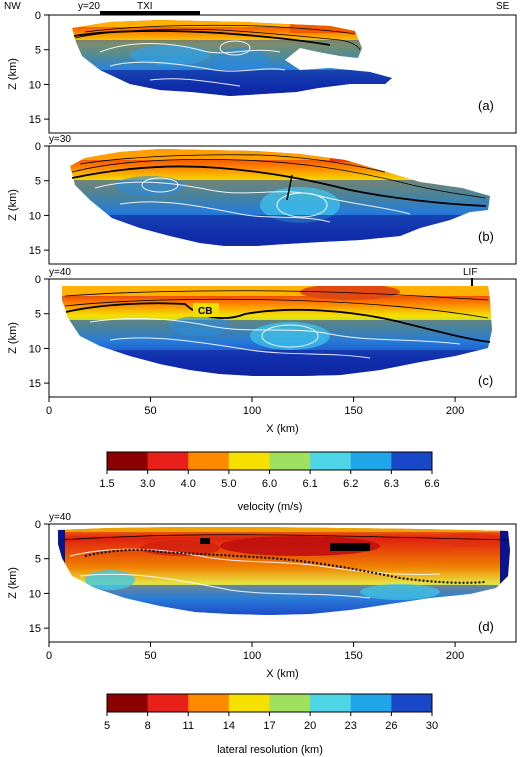 This screenshot has width=520, height=757. I want to click on panel-b-basement-boundary, so click(279, 186).